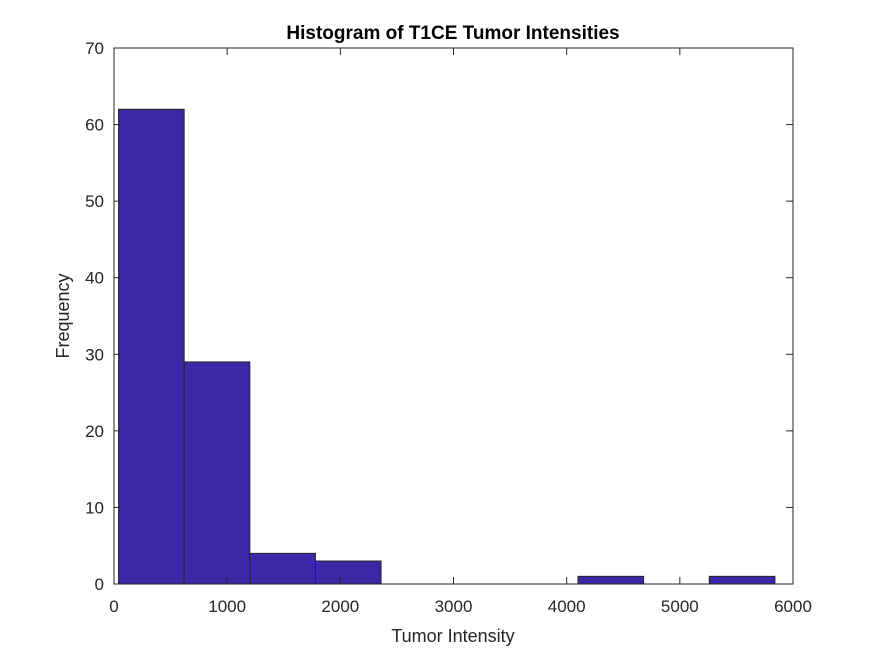  What do you see at coordinates (793, 606) in the screenshot?
I see `x-tick-label: 6000` at bounding box center [793, 606].